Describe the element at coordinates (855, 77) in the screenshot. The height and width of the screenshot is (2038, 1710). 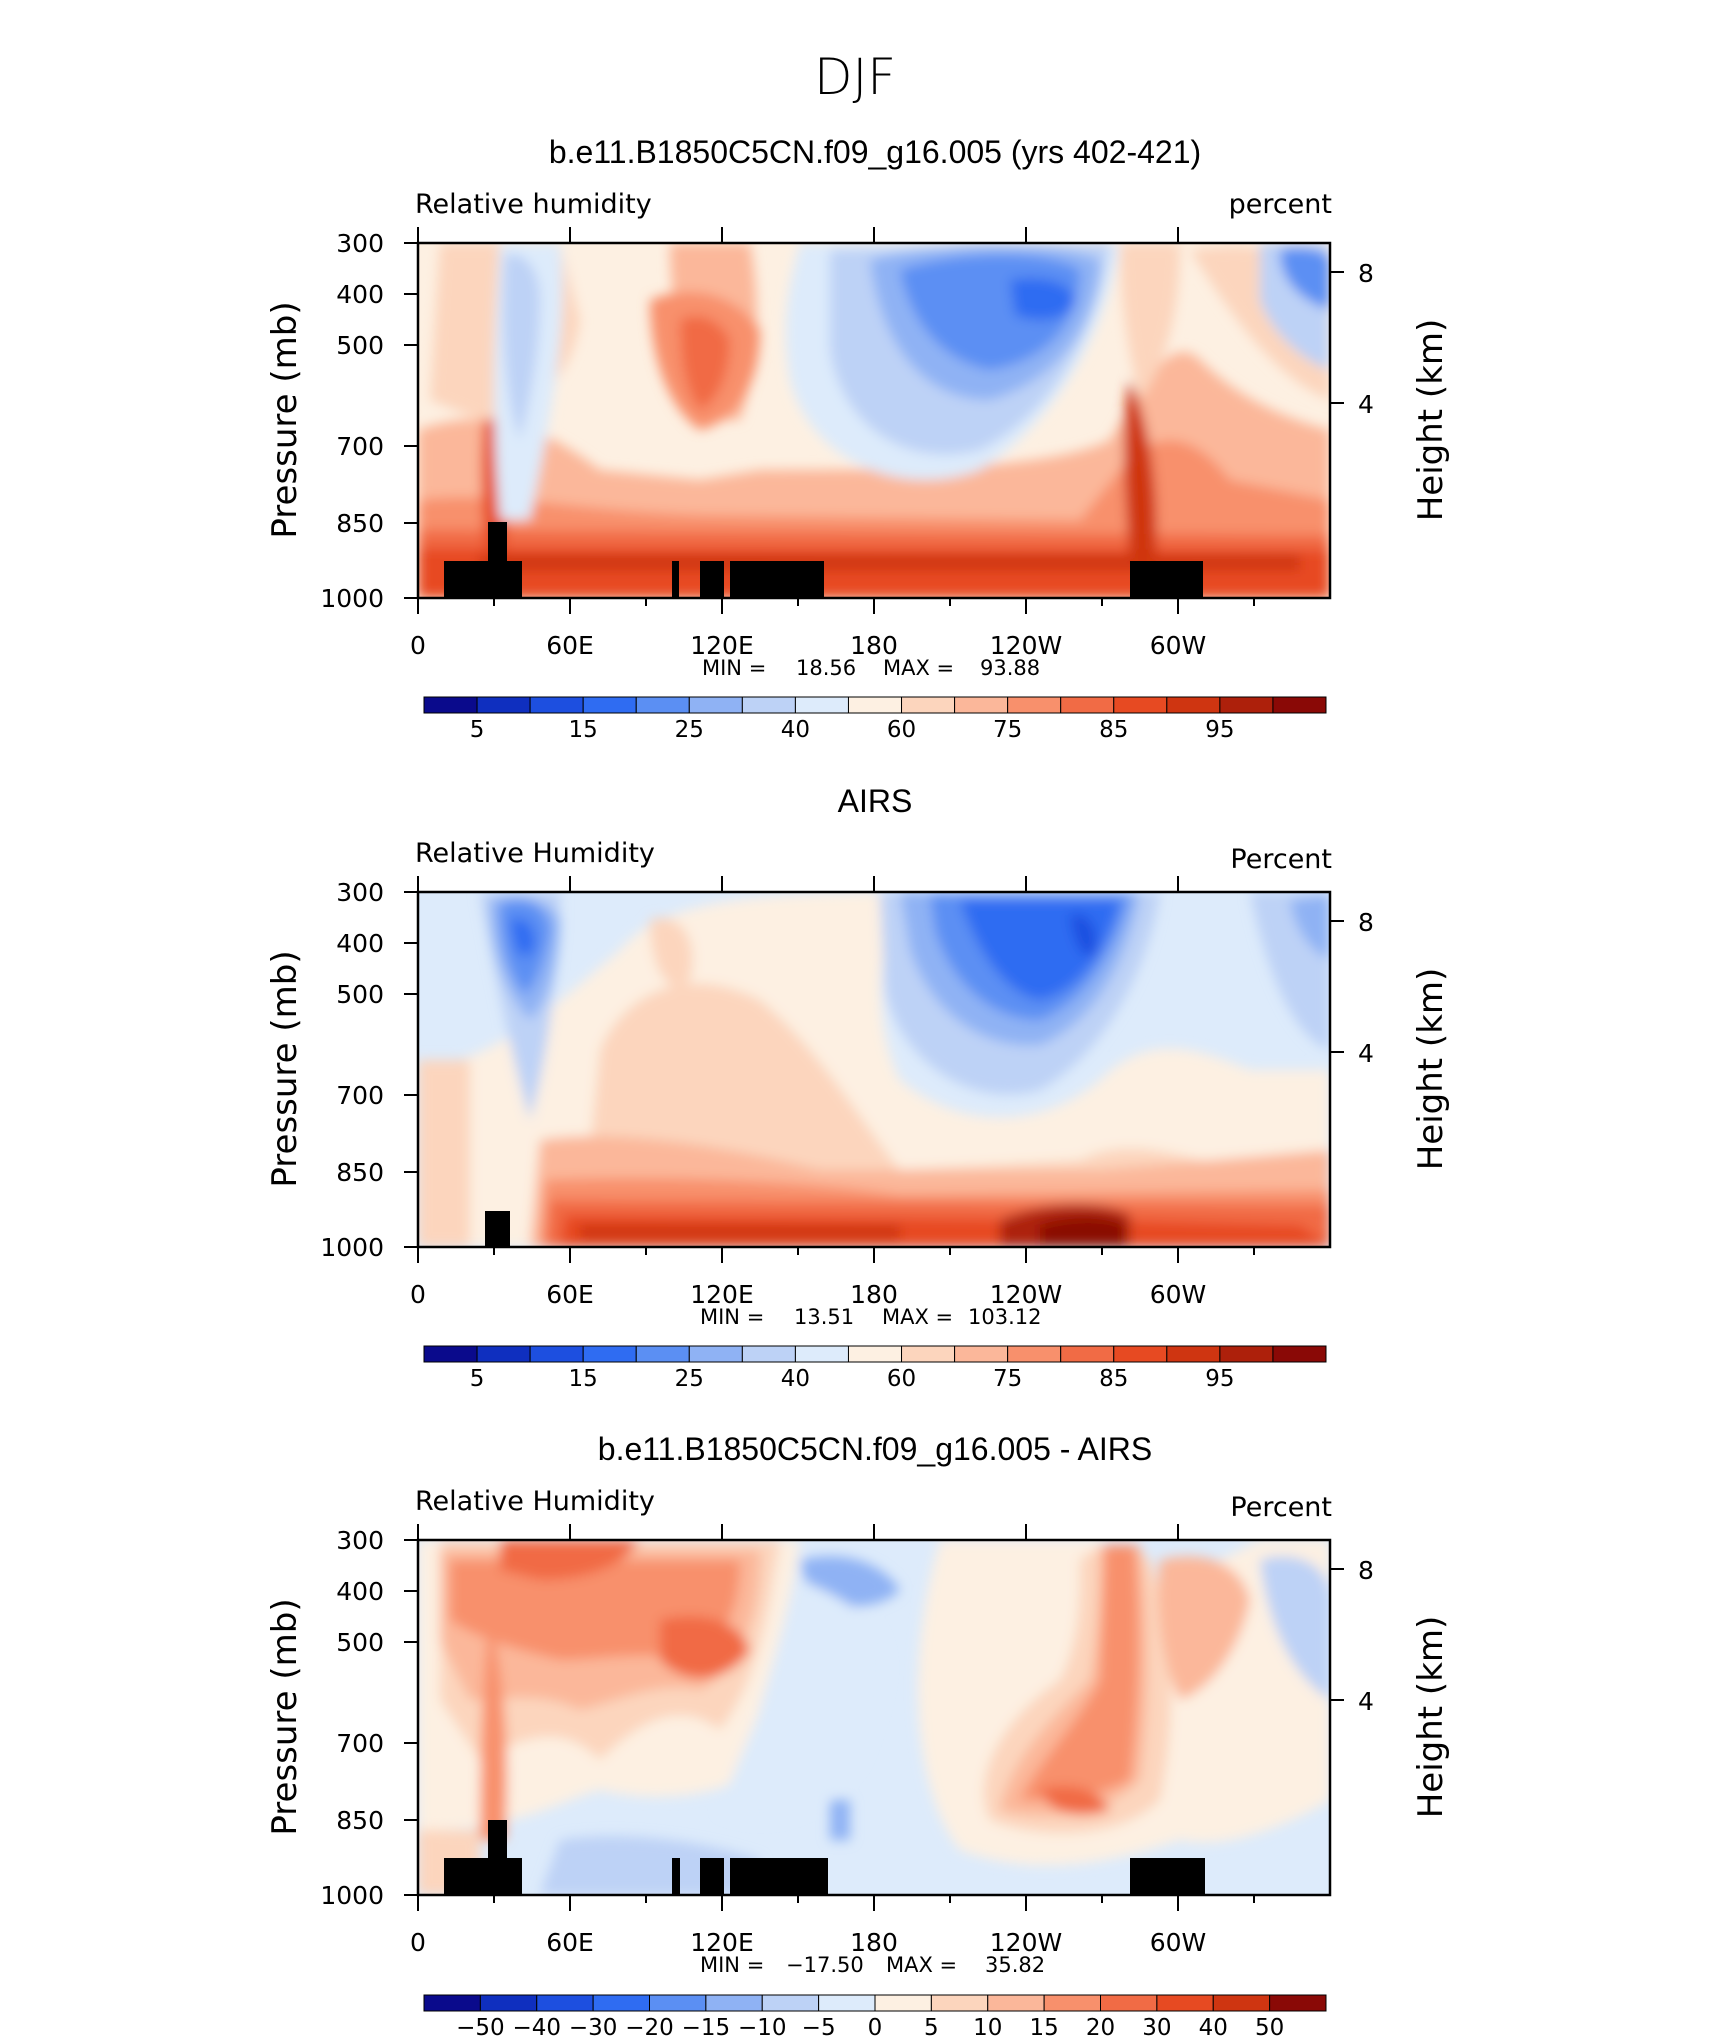
I see `figure-title: DJF` at that location.